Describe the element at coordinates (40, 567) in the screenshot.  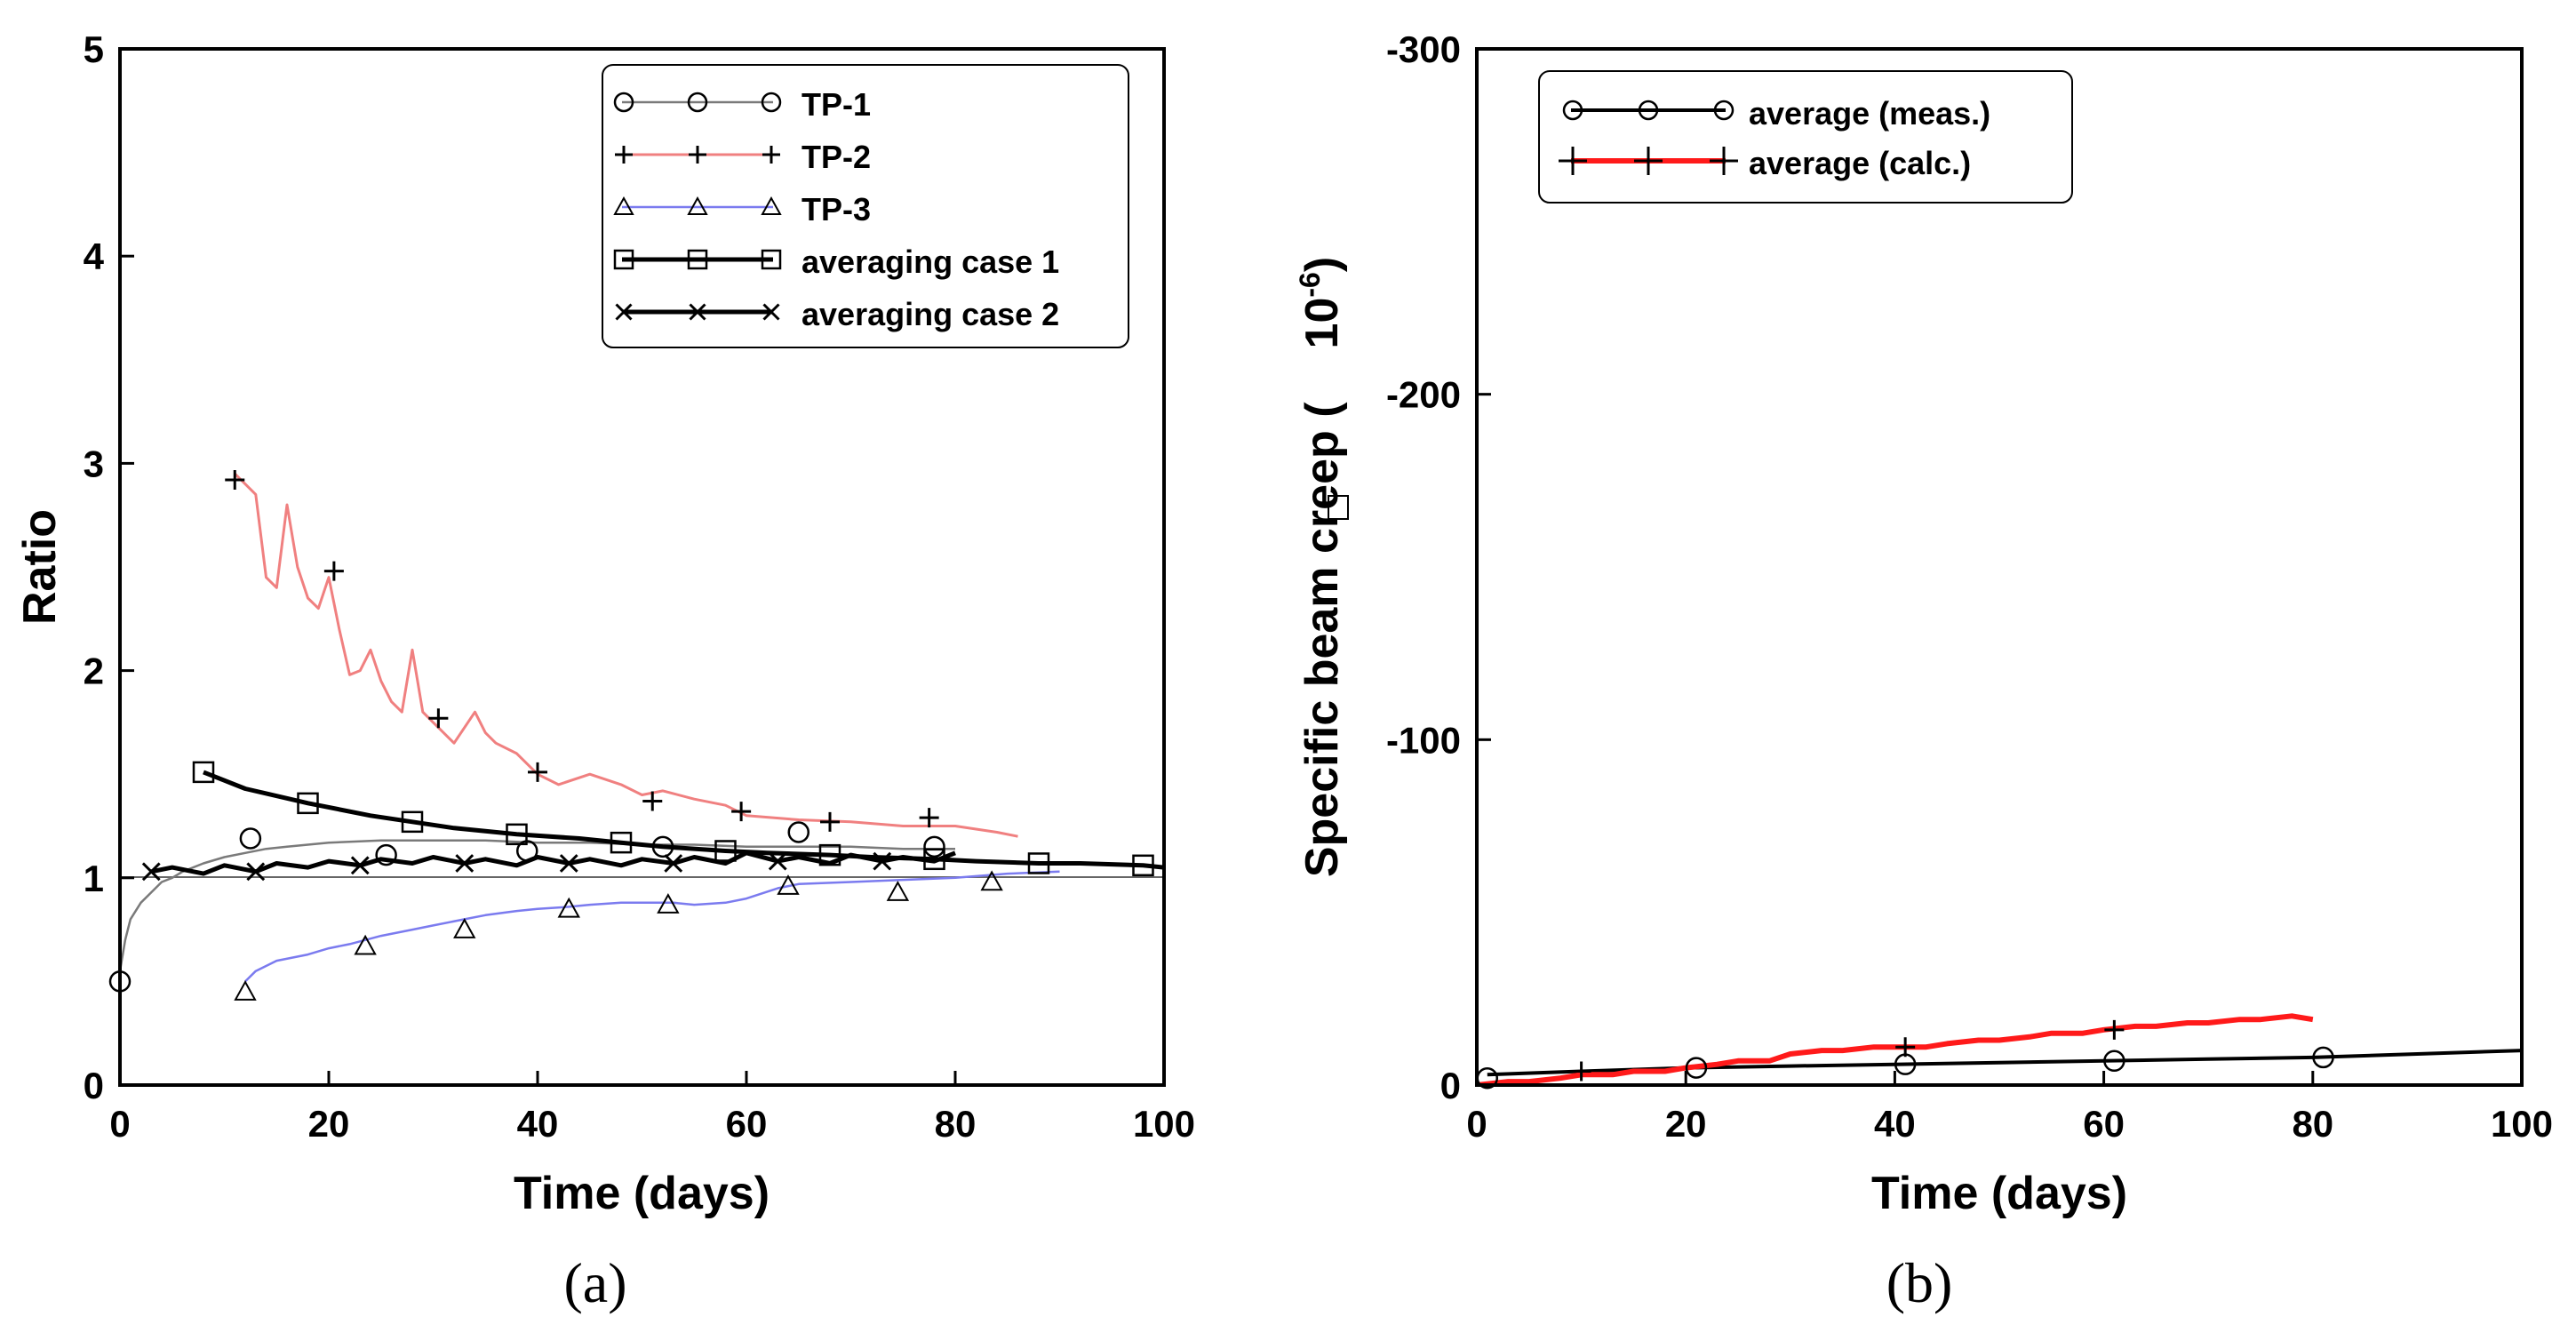
I see `y-axis-label-a: Ratio` at that location.